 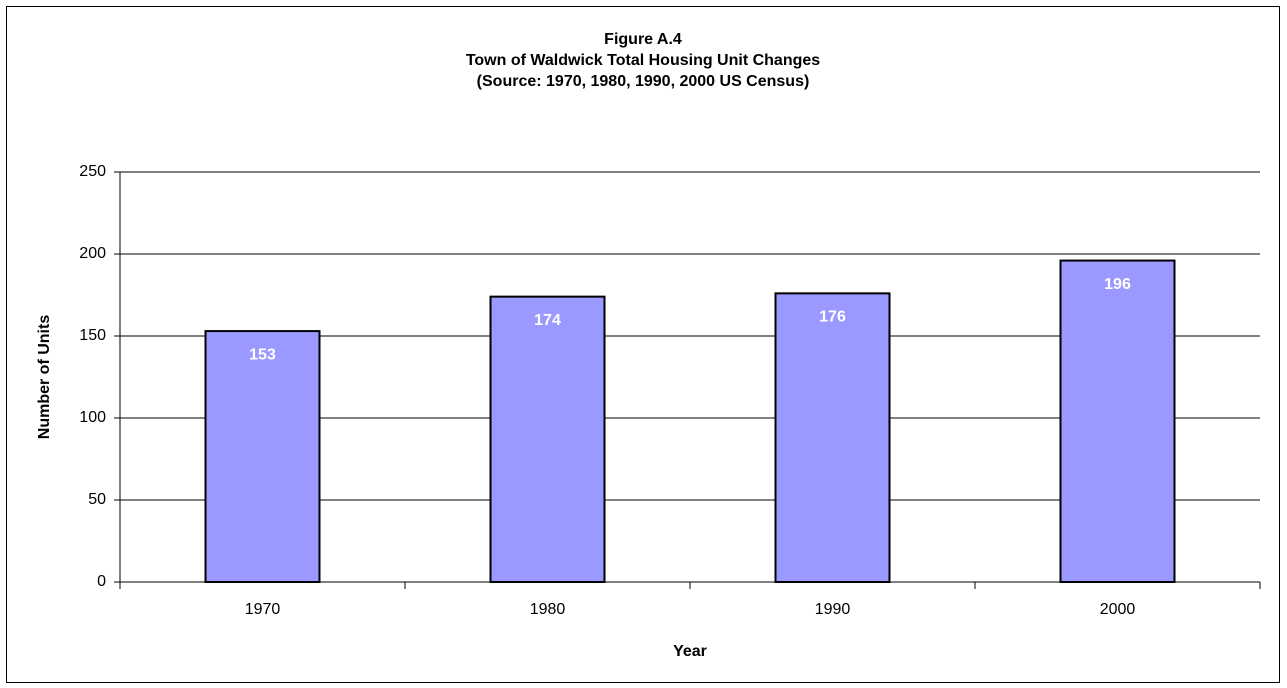 What do you see at coordinates (44, 377) in the screenshot?
I see `y-axis-label: Number of Units` at bounding box center [44, 377].